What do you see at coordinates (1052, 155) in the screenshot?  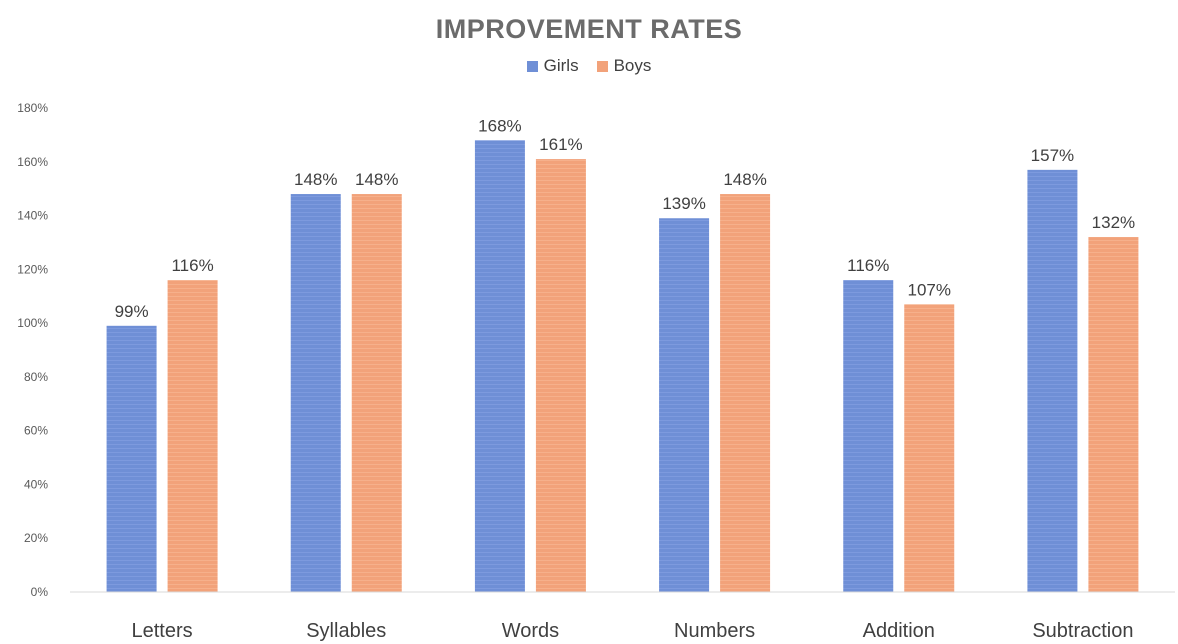 I see `data-label: 157%` at bounding box center [1052, 155].